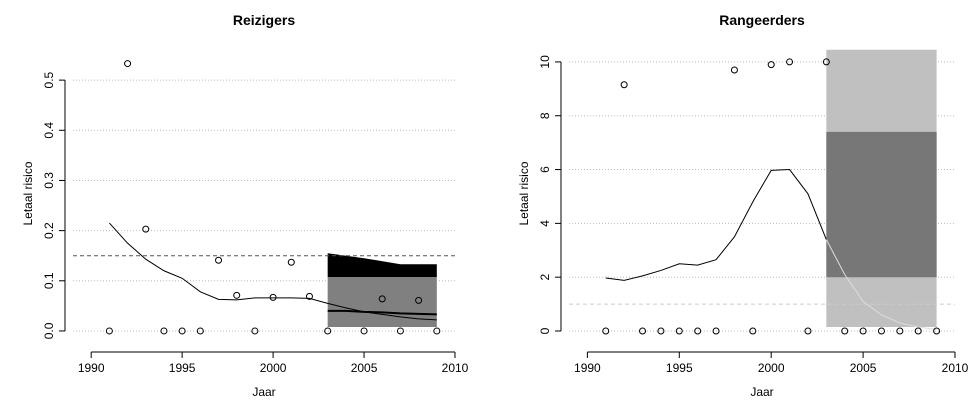 The height and width of the screenshot is (410, 978). What do you see at coordinates (49, 79) in the screenshot?
I see `y-tick-label: 0.5` at bounding box center [49, 79].